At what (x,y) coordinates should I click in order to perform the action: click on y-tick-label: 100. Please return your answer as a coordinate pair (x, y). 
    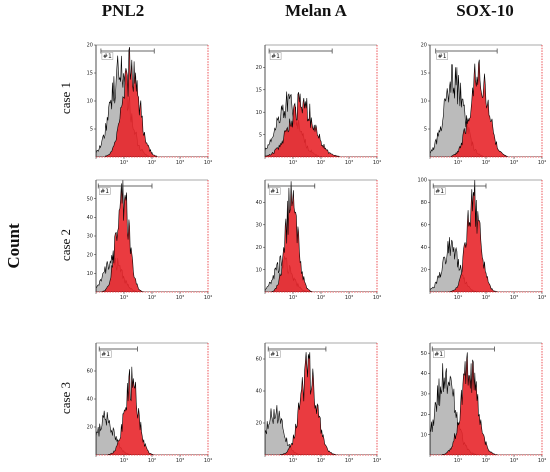
    Looking at the image, I should click on (422, 181).